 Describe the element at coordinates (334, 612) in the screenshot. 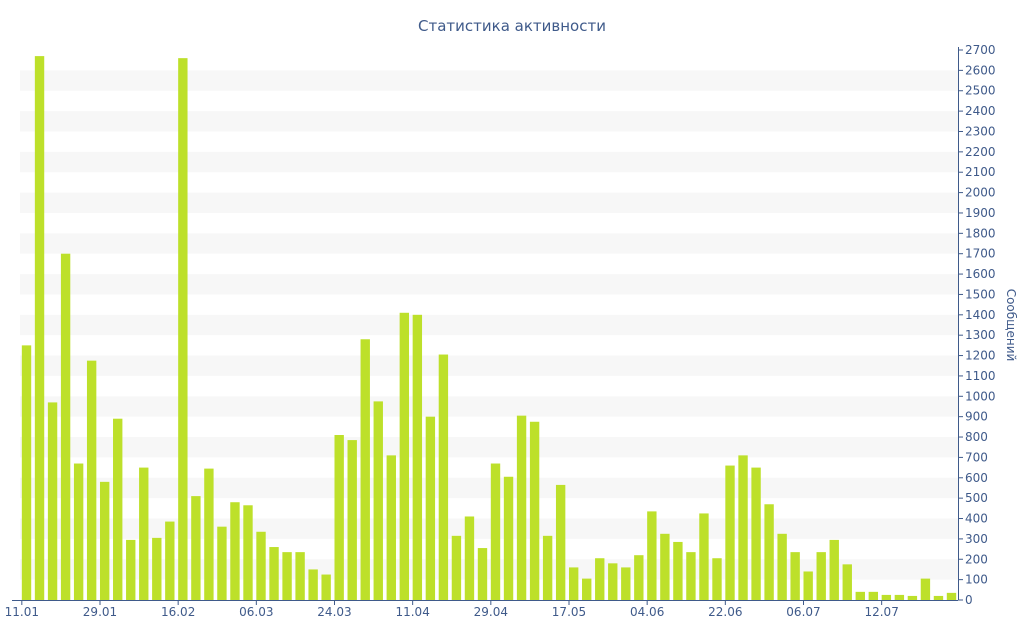

I see `x-tick-label: 24.03` at that location.